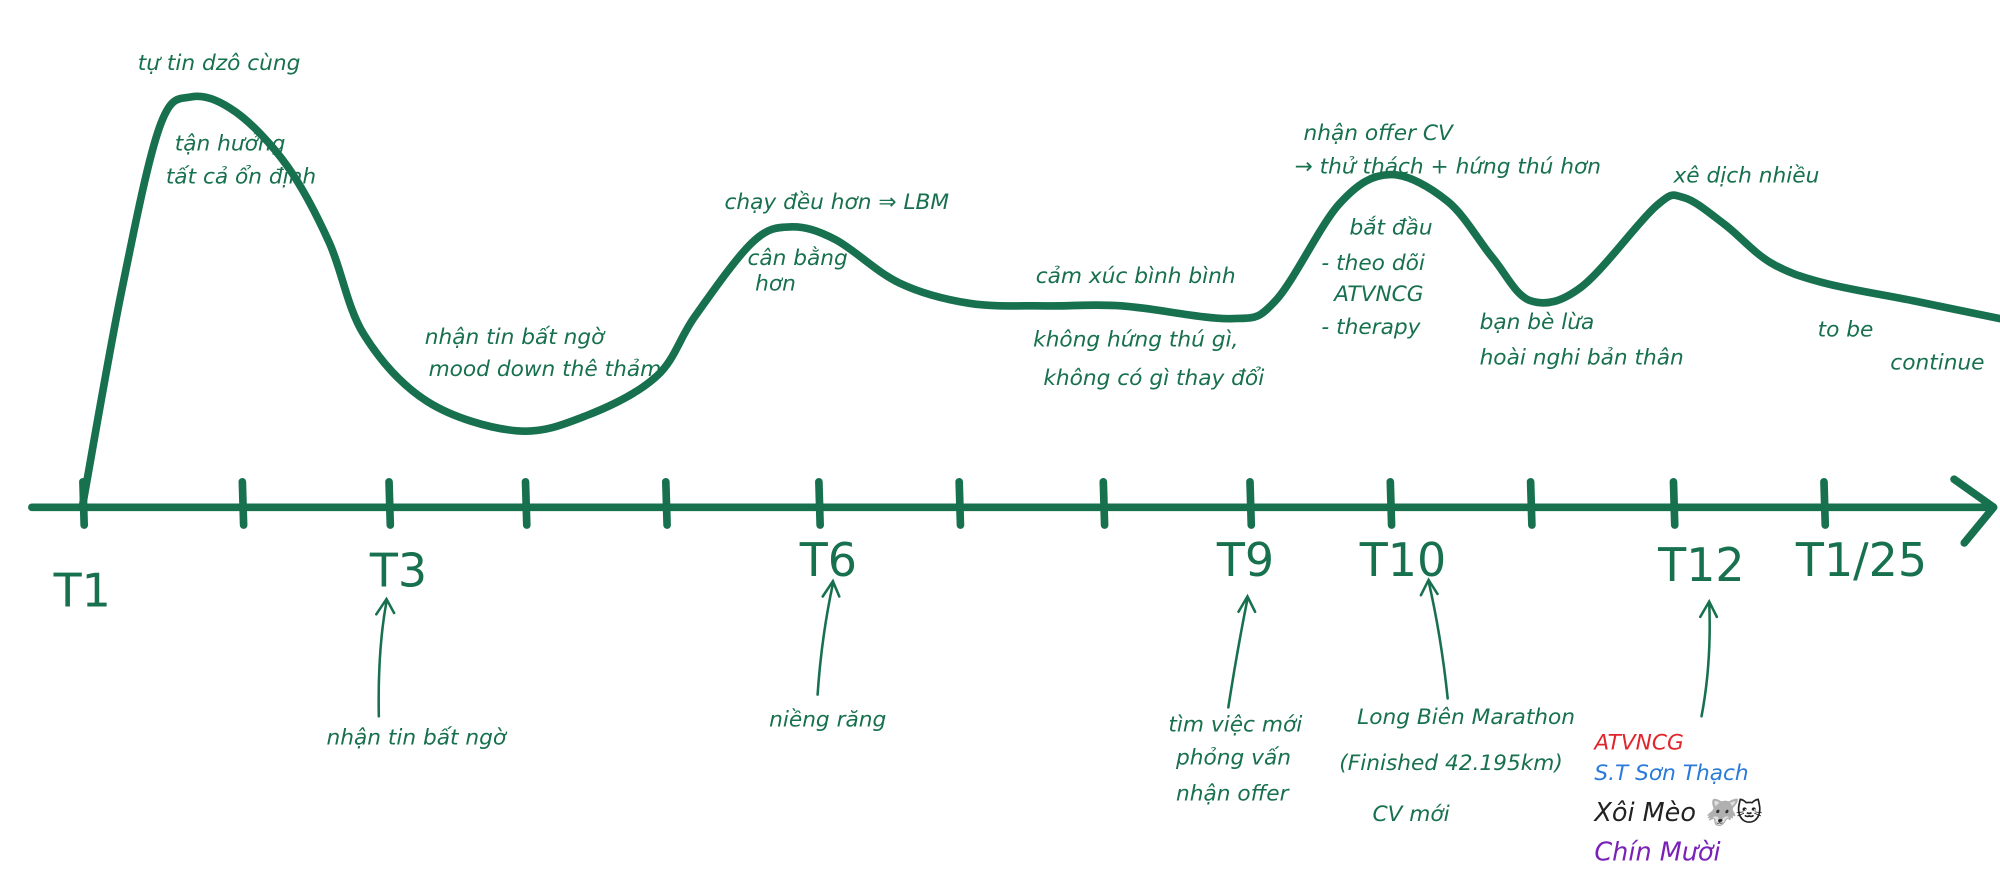 The width and height of the screenshot is (2000, 896). I want to click on note: hơn, so click(775, 284).